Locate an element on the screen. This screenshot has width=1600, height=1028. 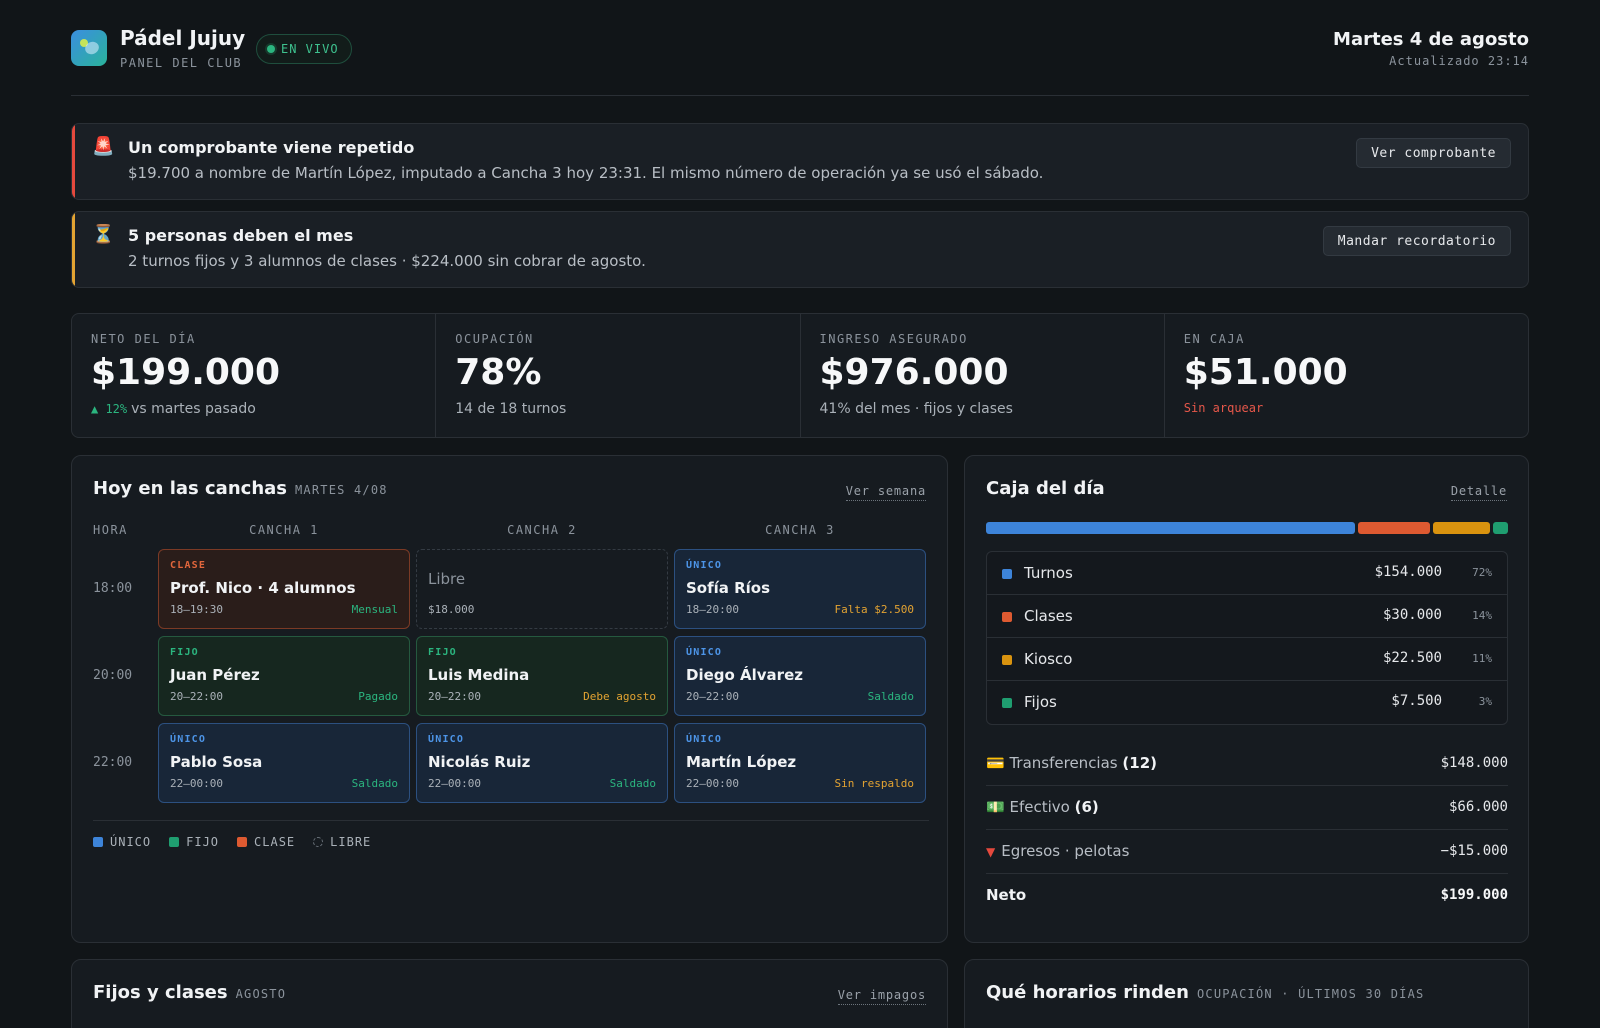
club-name: Pádel Jujuy is located at coordinates (183, 38).